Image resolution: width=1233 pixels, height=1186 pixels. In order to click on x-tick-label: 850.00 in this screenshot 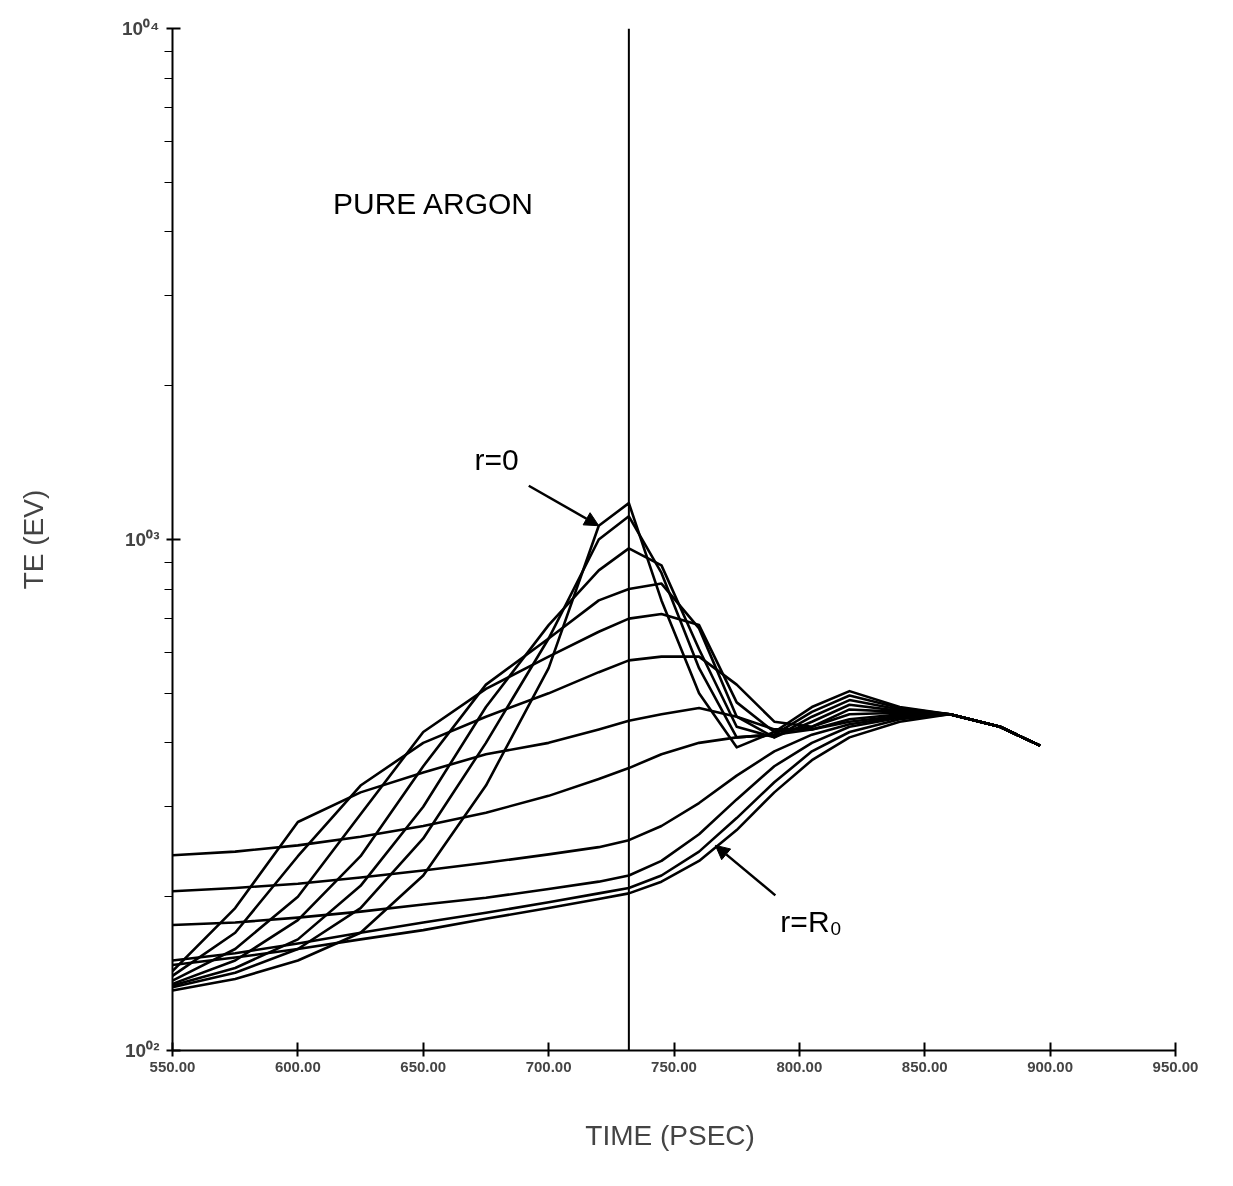, I will do `click(924, 1066)`.